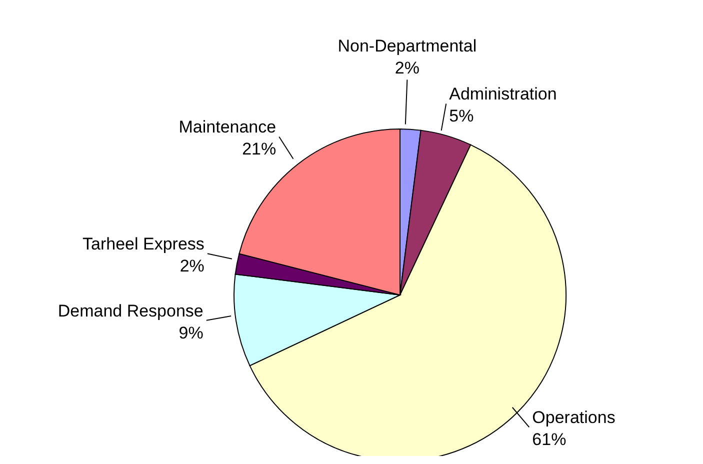 The width and height of the screenshot is (703, 464). What do you see at coordinates (143, 244) in the screenshot?
I see `slice-label: Tarheel Express` at bounding box center [143, 244].